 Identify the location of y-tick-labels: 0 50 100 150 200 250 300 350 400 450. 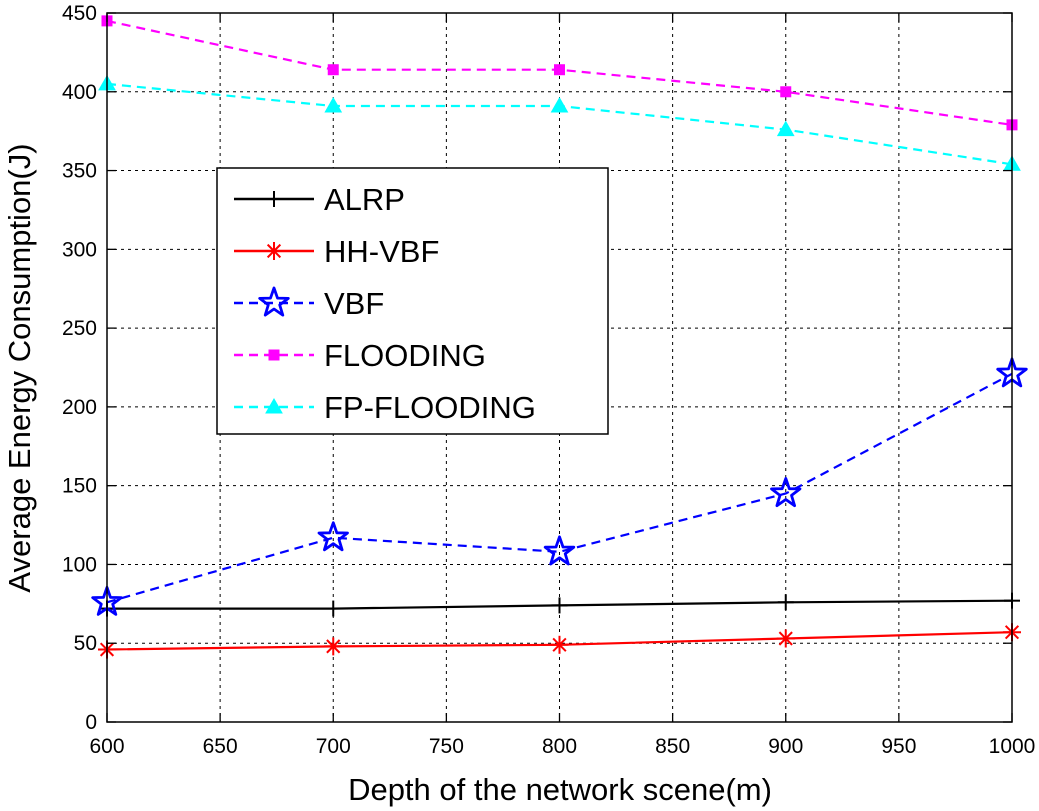
(79, 368).